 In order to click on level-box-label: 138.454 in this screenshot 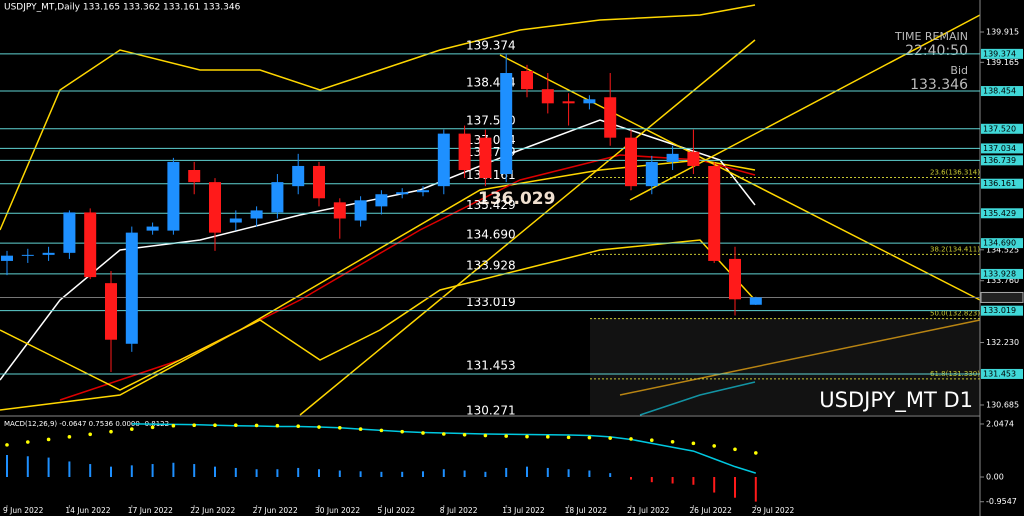, I will do `click(999, 91)`.